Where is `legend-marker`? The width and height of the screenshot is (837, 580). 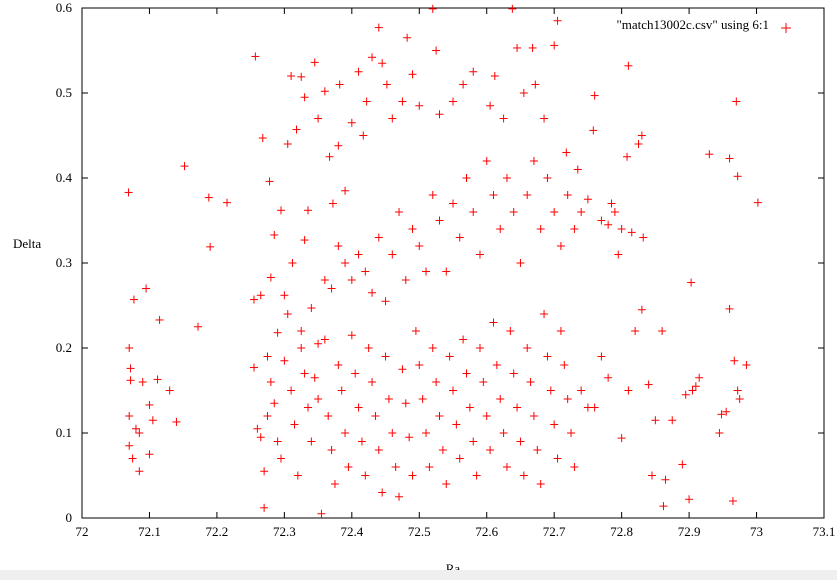
legend-marker is located at coordinates (786, 28).